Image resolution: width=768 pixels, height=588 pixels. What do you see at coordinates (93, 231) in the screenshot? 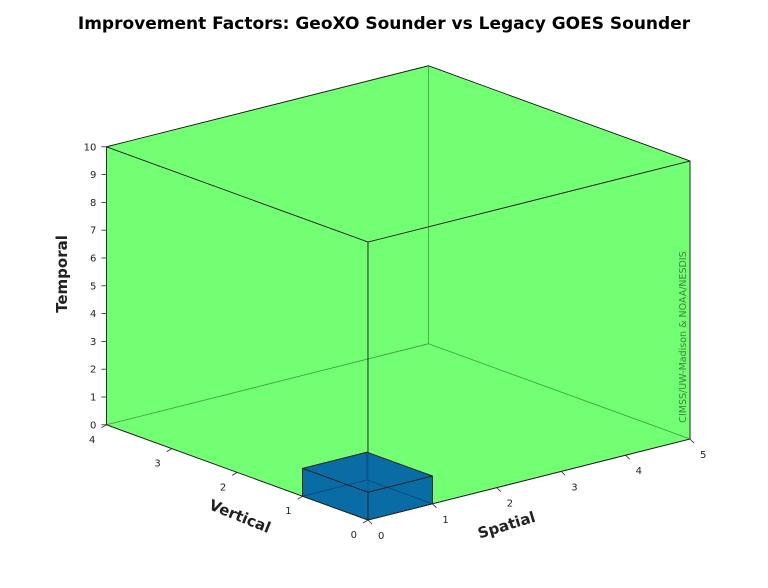
I see `z-tick-label: 7` at bounding box center [93, 231].